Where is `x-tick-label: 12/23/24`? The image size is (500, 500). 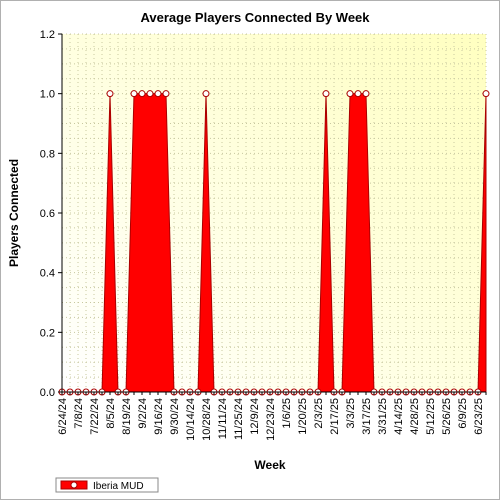 x-tick-label: 12/23/24 is located at coordinates (271, 419).